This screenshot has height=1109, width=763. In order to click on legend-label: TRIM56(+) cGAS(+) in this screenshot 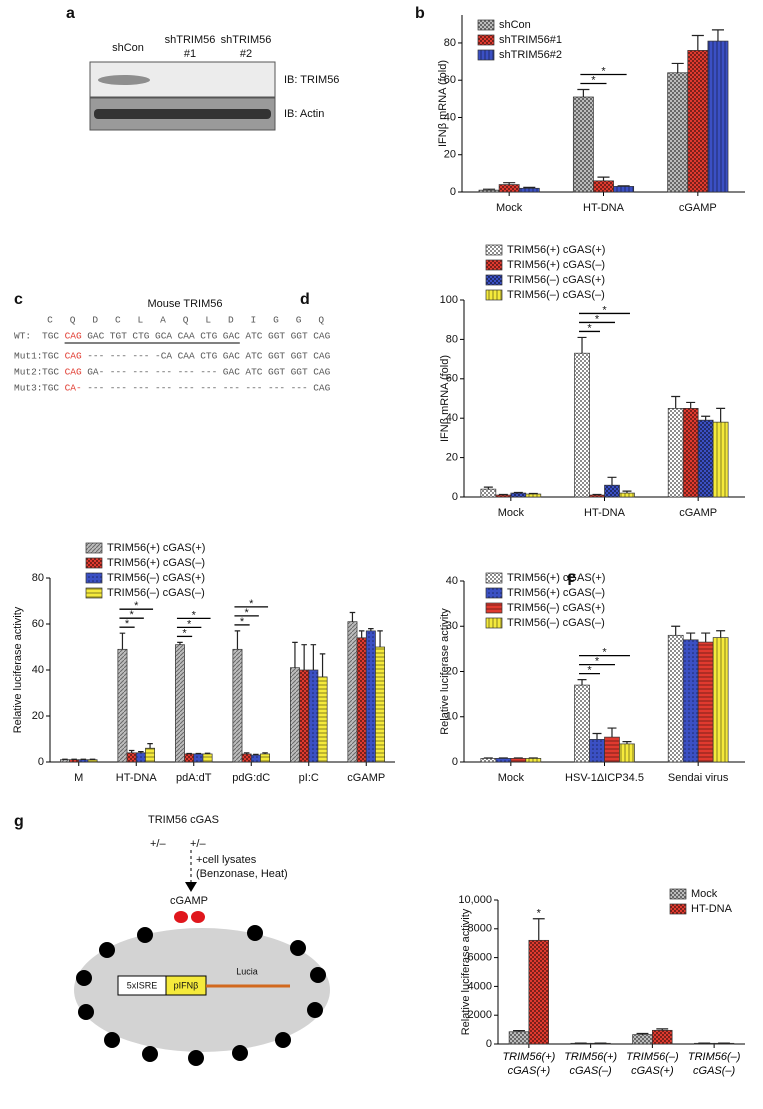, I will do `click(556, 578)`.